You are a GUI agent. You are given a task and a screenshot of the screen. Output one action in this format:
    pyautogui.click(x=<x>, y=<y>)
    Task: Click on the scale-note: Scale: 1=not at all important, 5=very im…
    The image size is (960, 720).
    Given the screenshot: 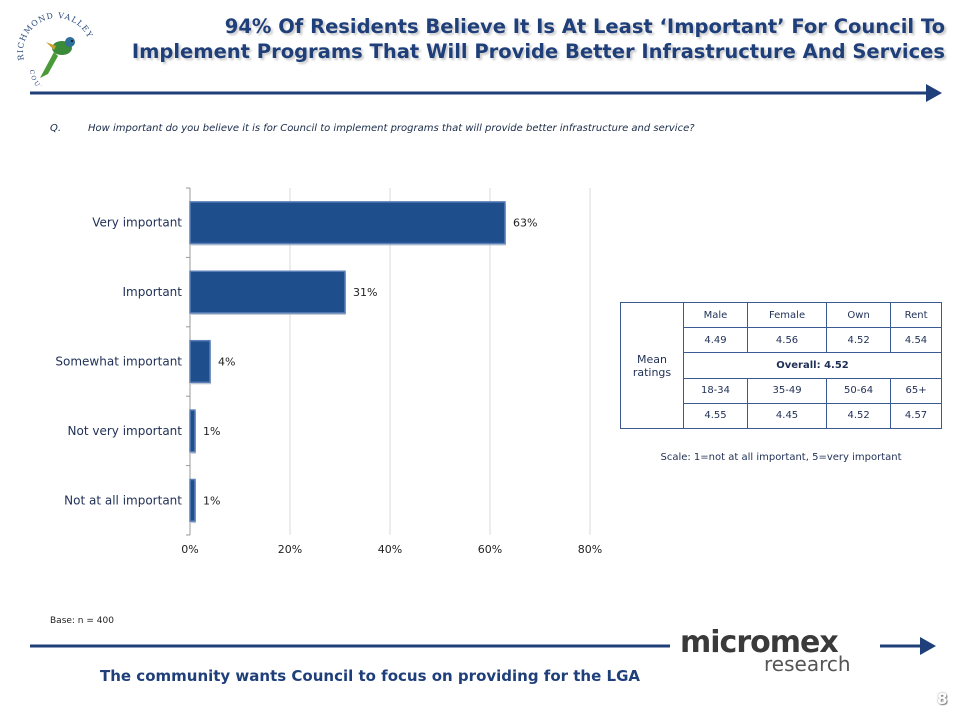 What is the action you would take?
    pyautogui.click(x=781, y=457)
    